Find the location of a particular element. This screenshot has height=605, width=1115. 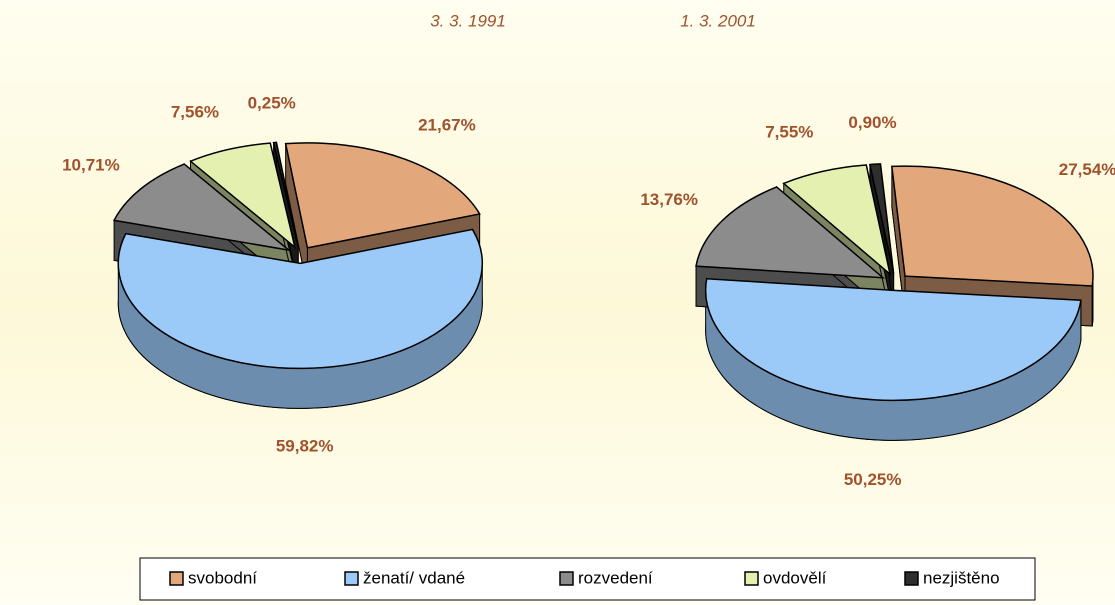

legend-label: svobodní is located at coordinates (222, 577).